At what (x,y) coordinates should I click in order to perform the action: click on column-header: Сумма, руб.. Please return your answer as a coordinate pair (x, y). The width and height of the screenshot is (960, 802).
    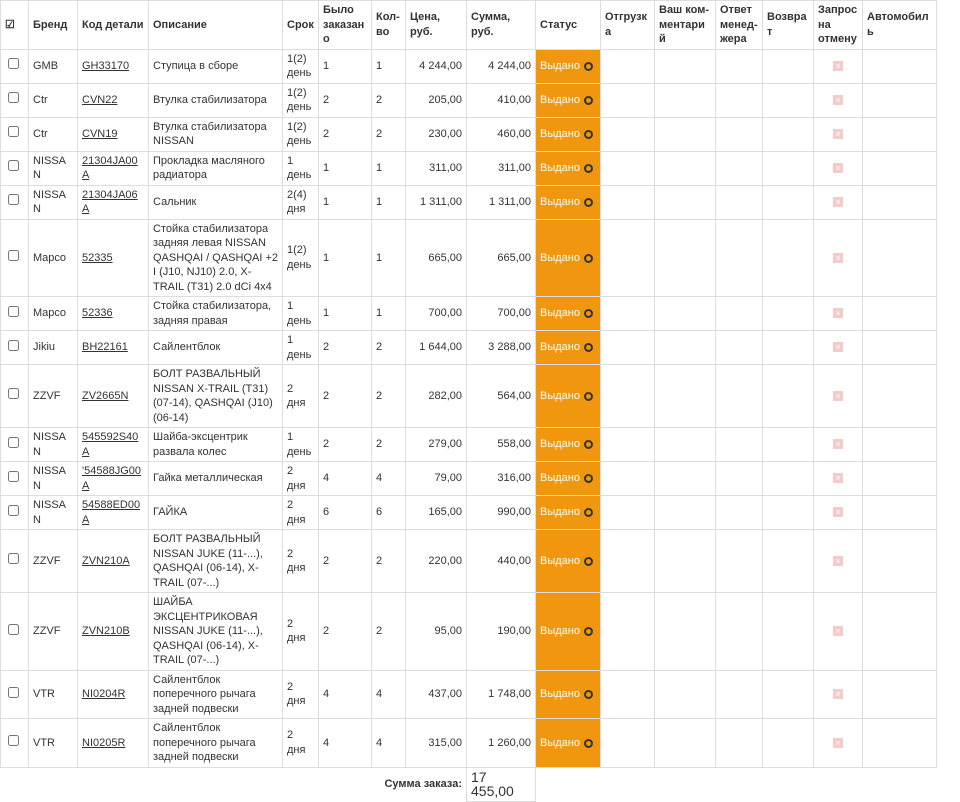
    Looking at the image, I should click on (501, 25).